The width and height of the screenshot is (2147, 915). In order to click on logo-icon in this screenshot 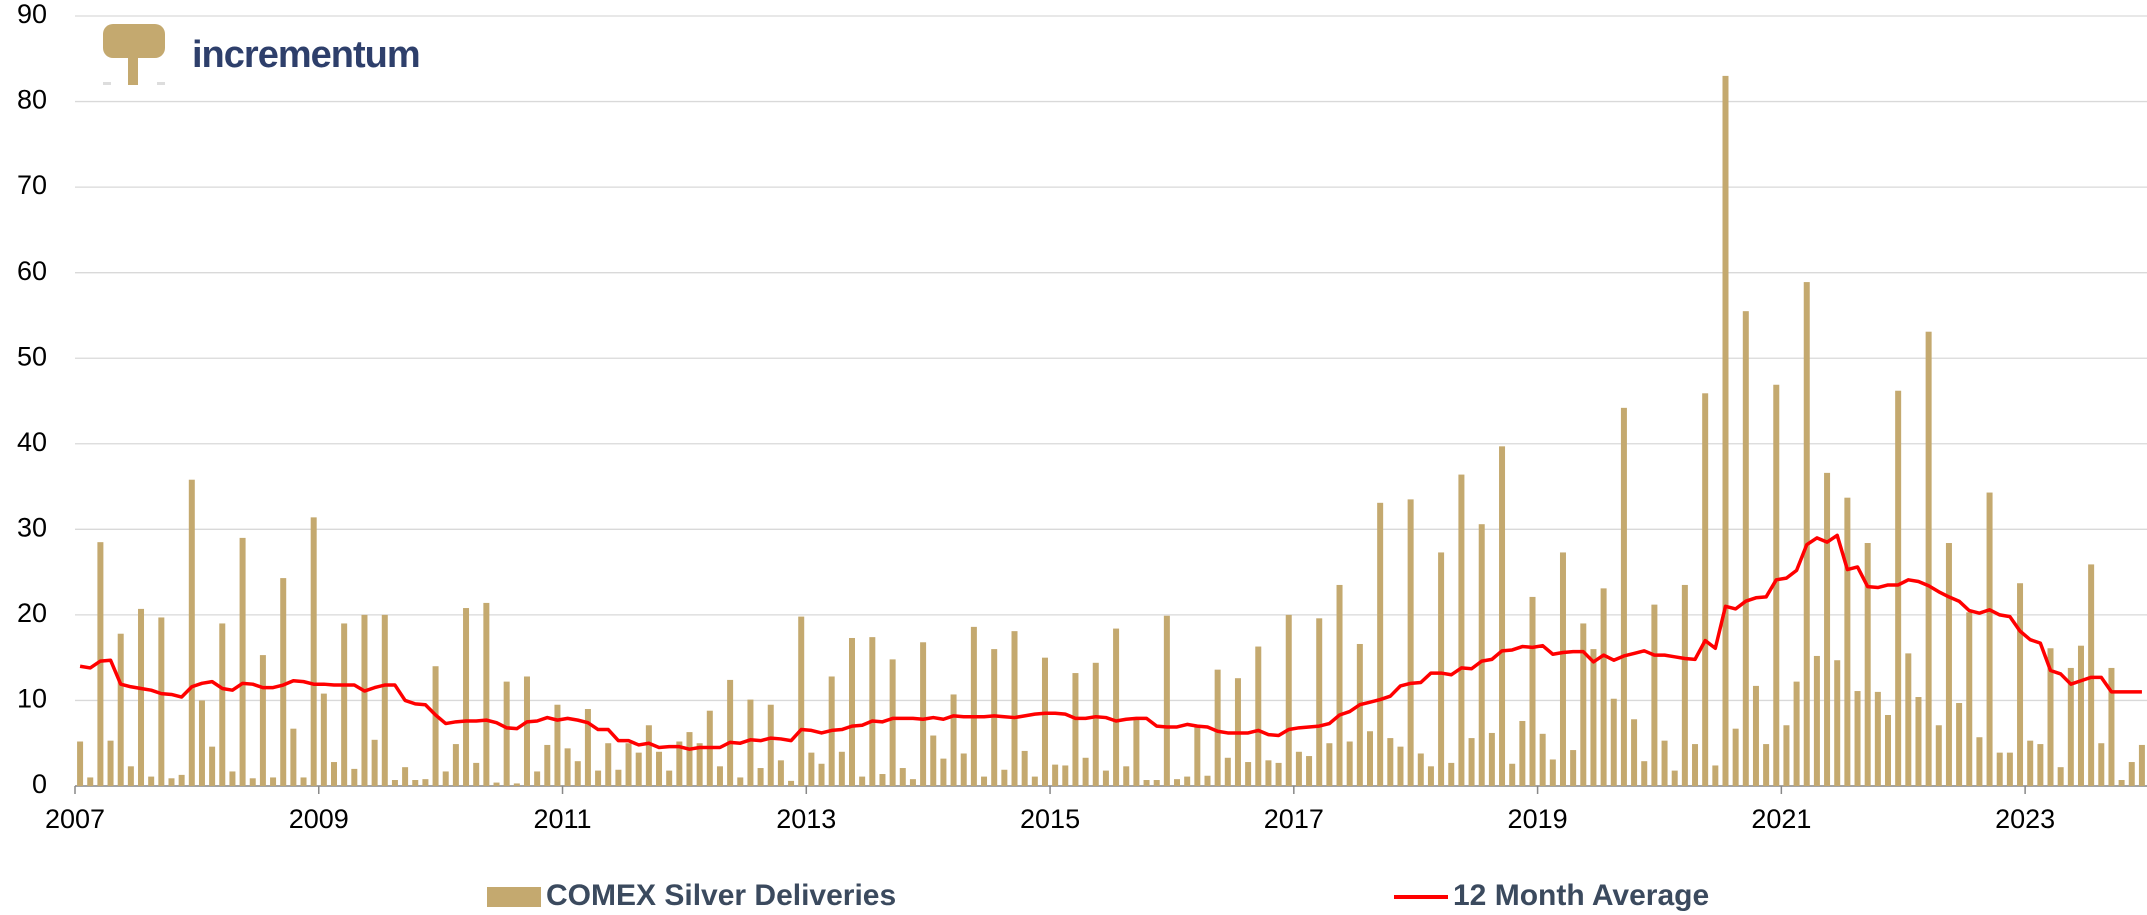, I will do `click(134, 54)`.